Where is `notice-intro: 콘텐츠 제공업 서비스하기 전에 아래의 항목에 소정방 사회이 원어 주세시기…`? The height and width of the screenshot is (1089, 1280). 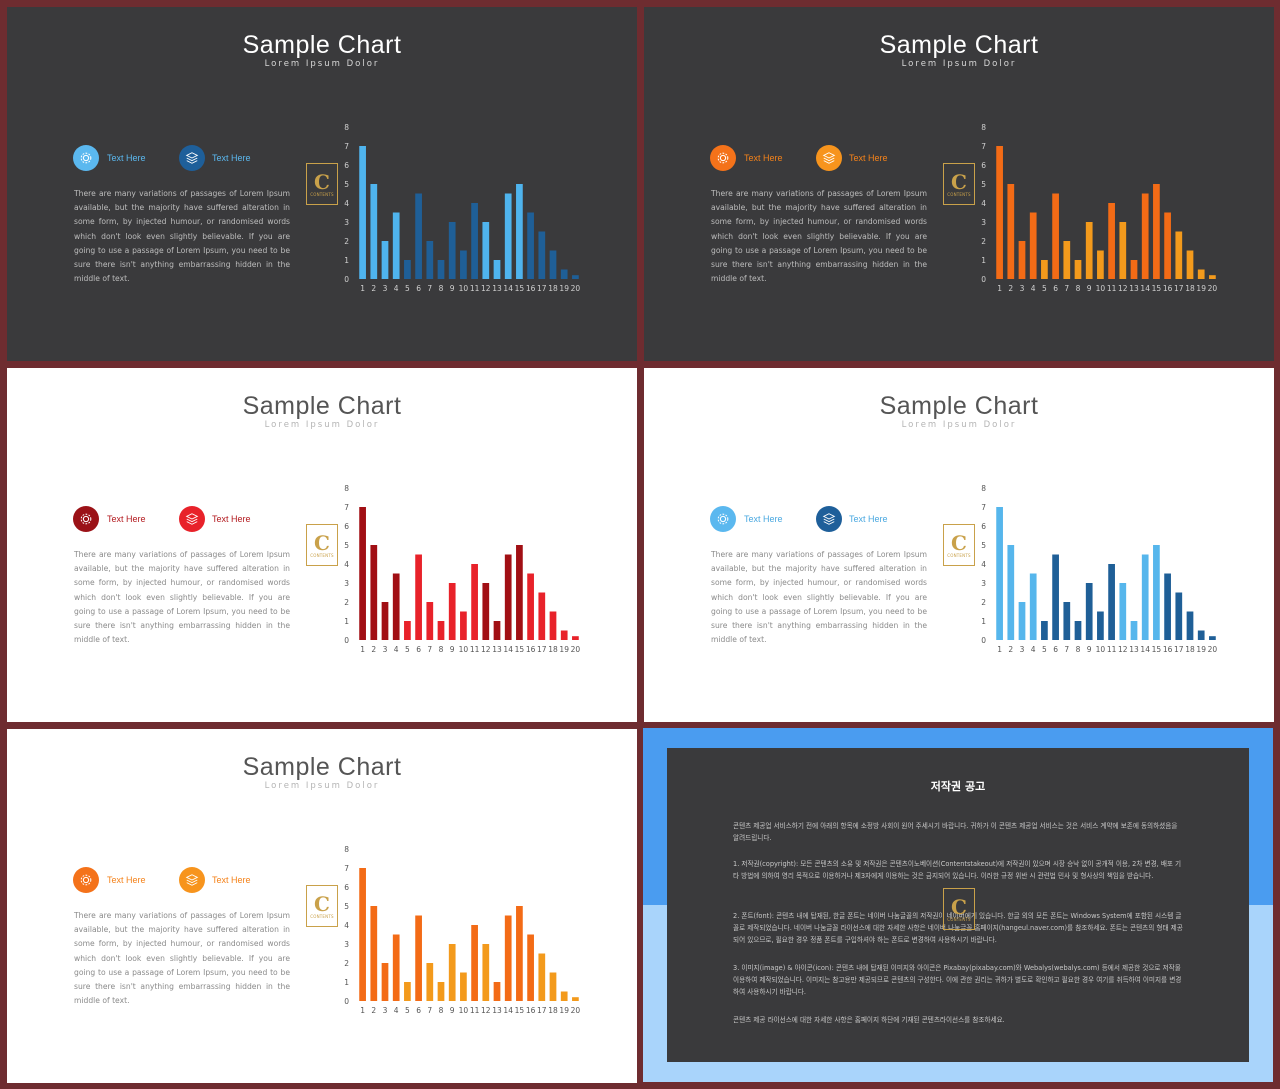 notice-intro: 콘텐츠 제공업 서비스하기 전에 아래의 항목에 소정방 사회이 원어 주세시기… is located at coordinates (955, 832).